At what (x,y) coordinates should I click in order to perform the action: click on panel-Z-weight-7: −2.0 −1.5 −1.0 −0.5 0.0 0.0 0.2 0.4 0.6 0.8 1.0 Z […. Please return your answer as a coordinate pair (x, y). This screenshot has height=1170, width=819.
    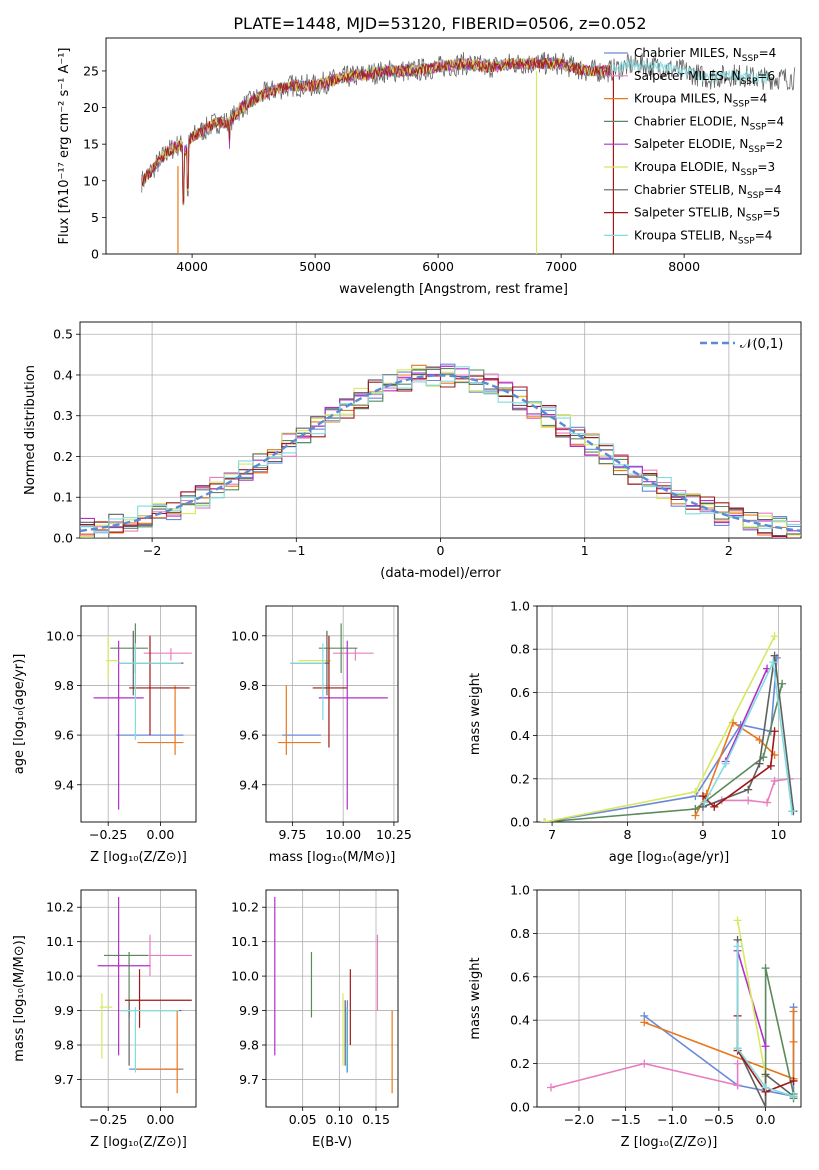
    Looking at the image, I should click on (635, 1016).